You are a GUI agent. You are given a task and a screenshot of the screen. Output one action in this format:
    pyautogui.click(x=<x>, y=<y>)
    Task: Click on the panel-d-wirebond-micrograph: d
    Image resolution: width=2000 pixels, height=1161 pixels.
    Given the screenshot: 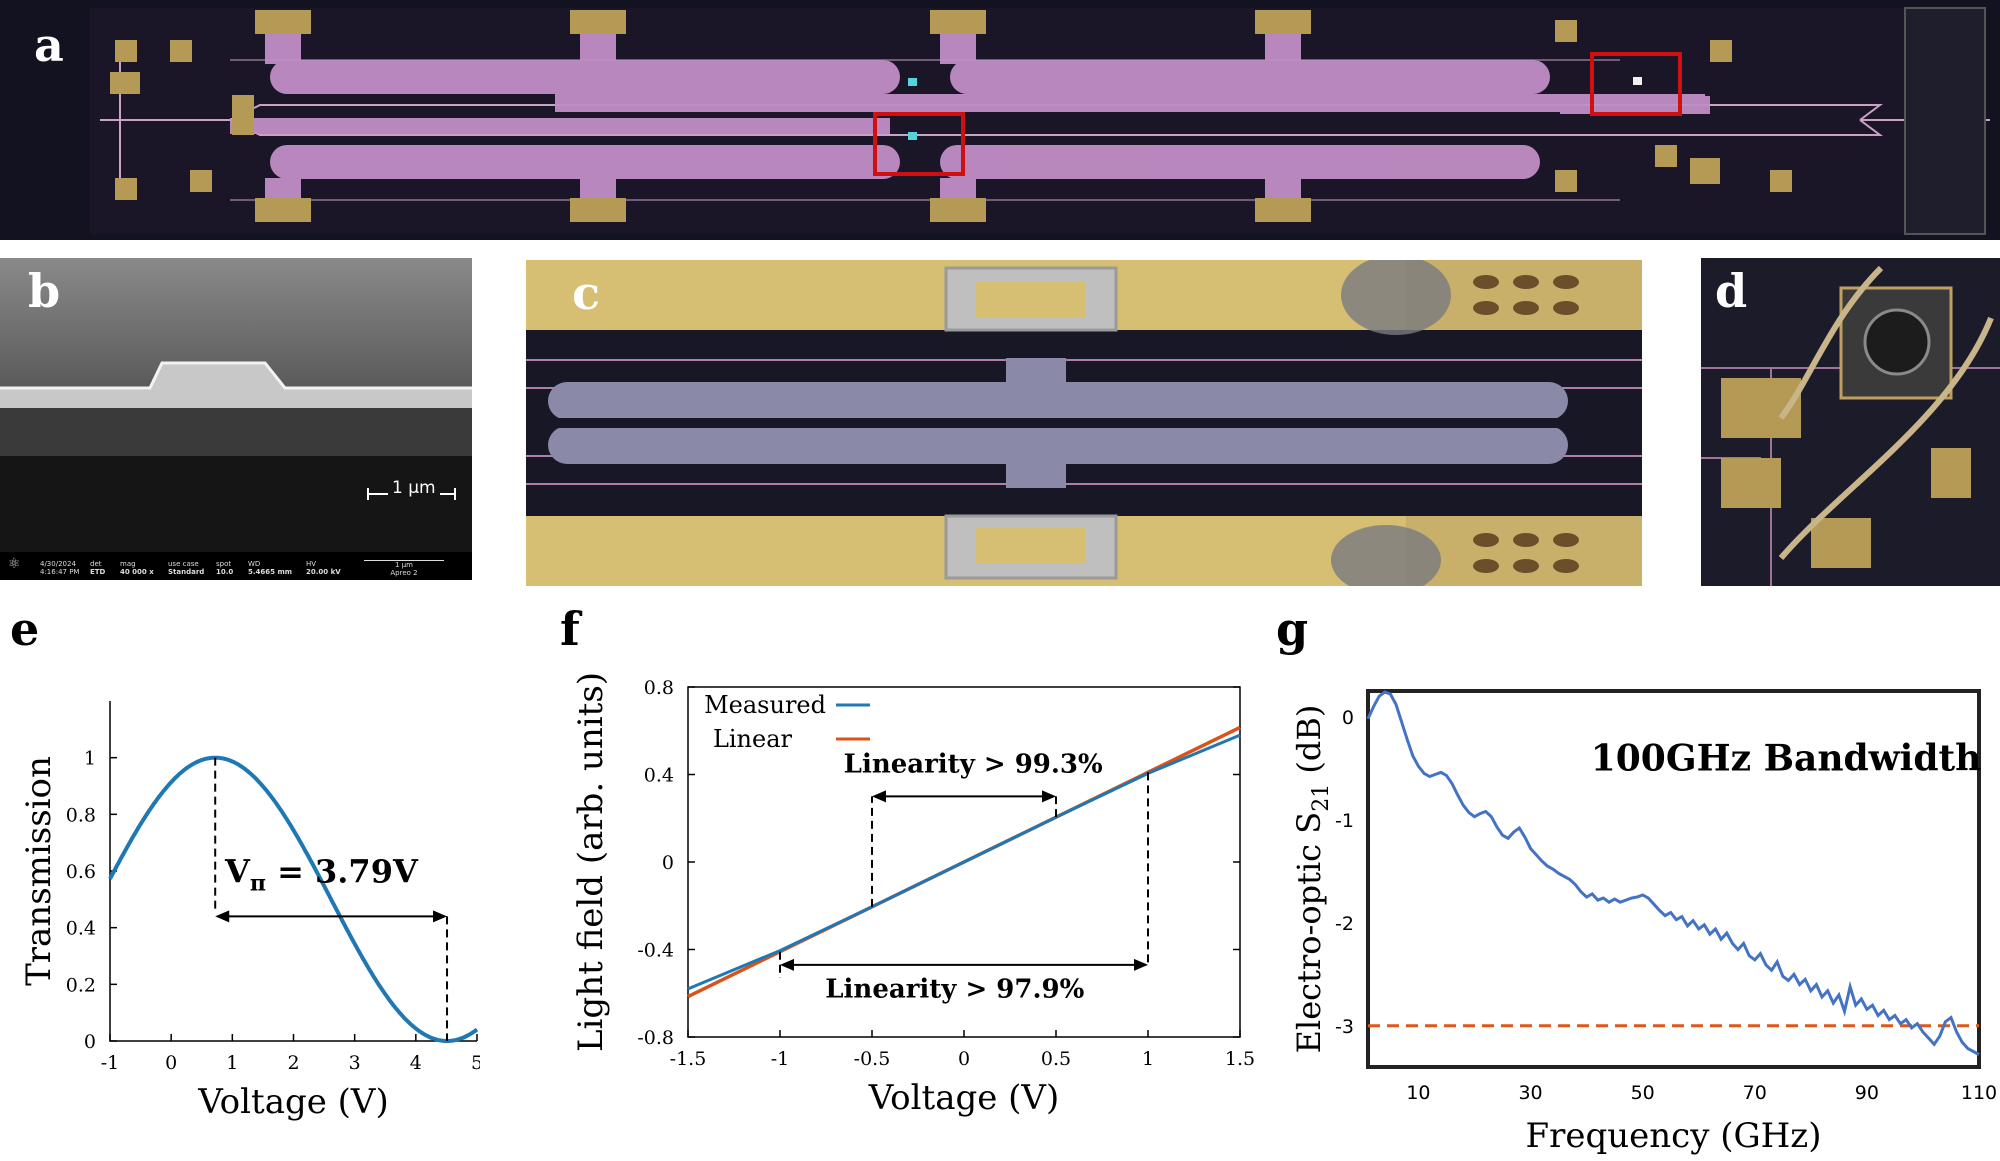 What is the action you would take?
    pyautogui.click(x=1850, y=422)
    